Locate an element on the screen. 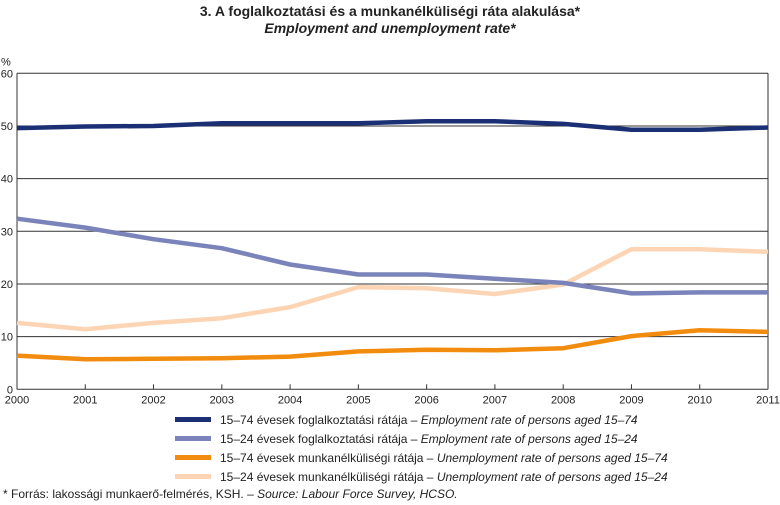 The height and width of the screenshot is (505, 780). x-tick-label: 2000 is located at coordinates (17, 400).